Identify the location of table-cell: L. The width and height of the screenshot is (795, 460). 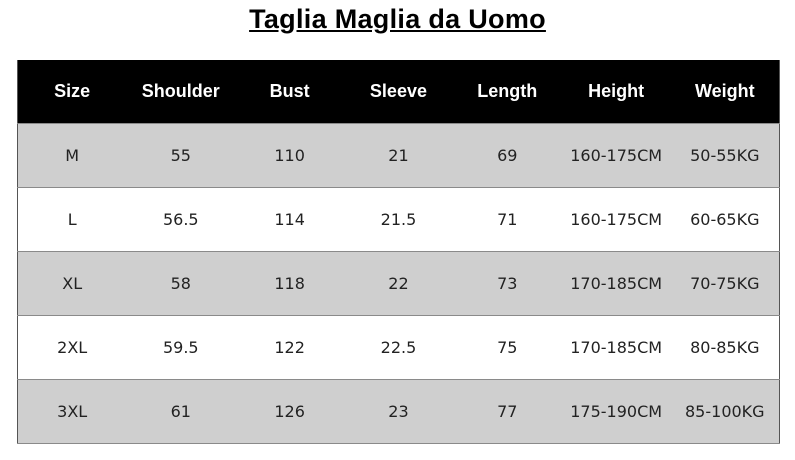
(72, 219).